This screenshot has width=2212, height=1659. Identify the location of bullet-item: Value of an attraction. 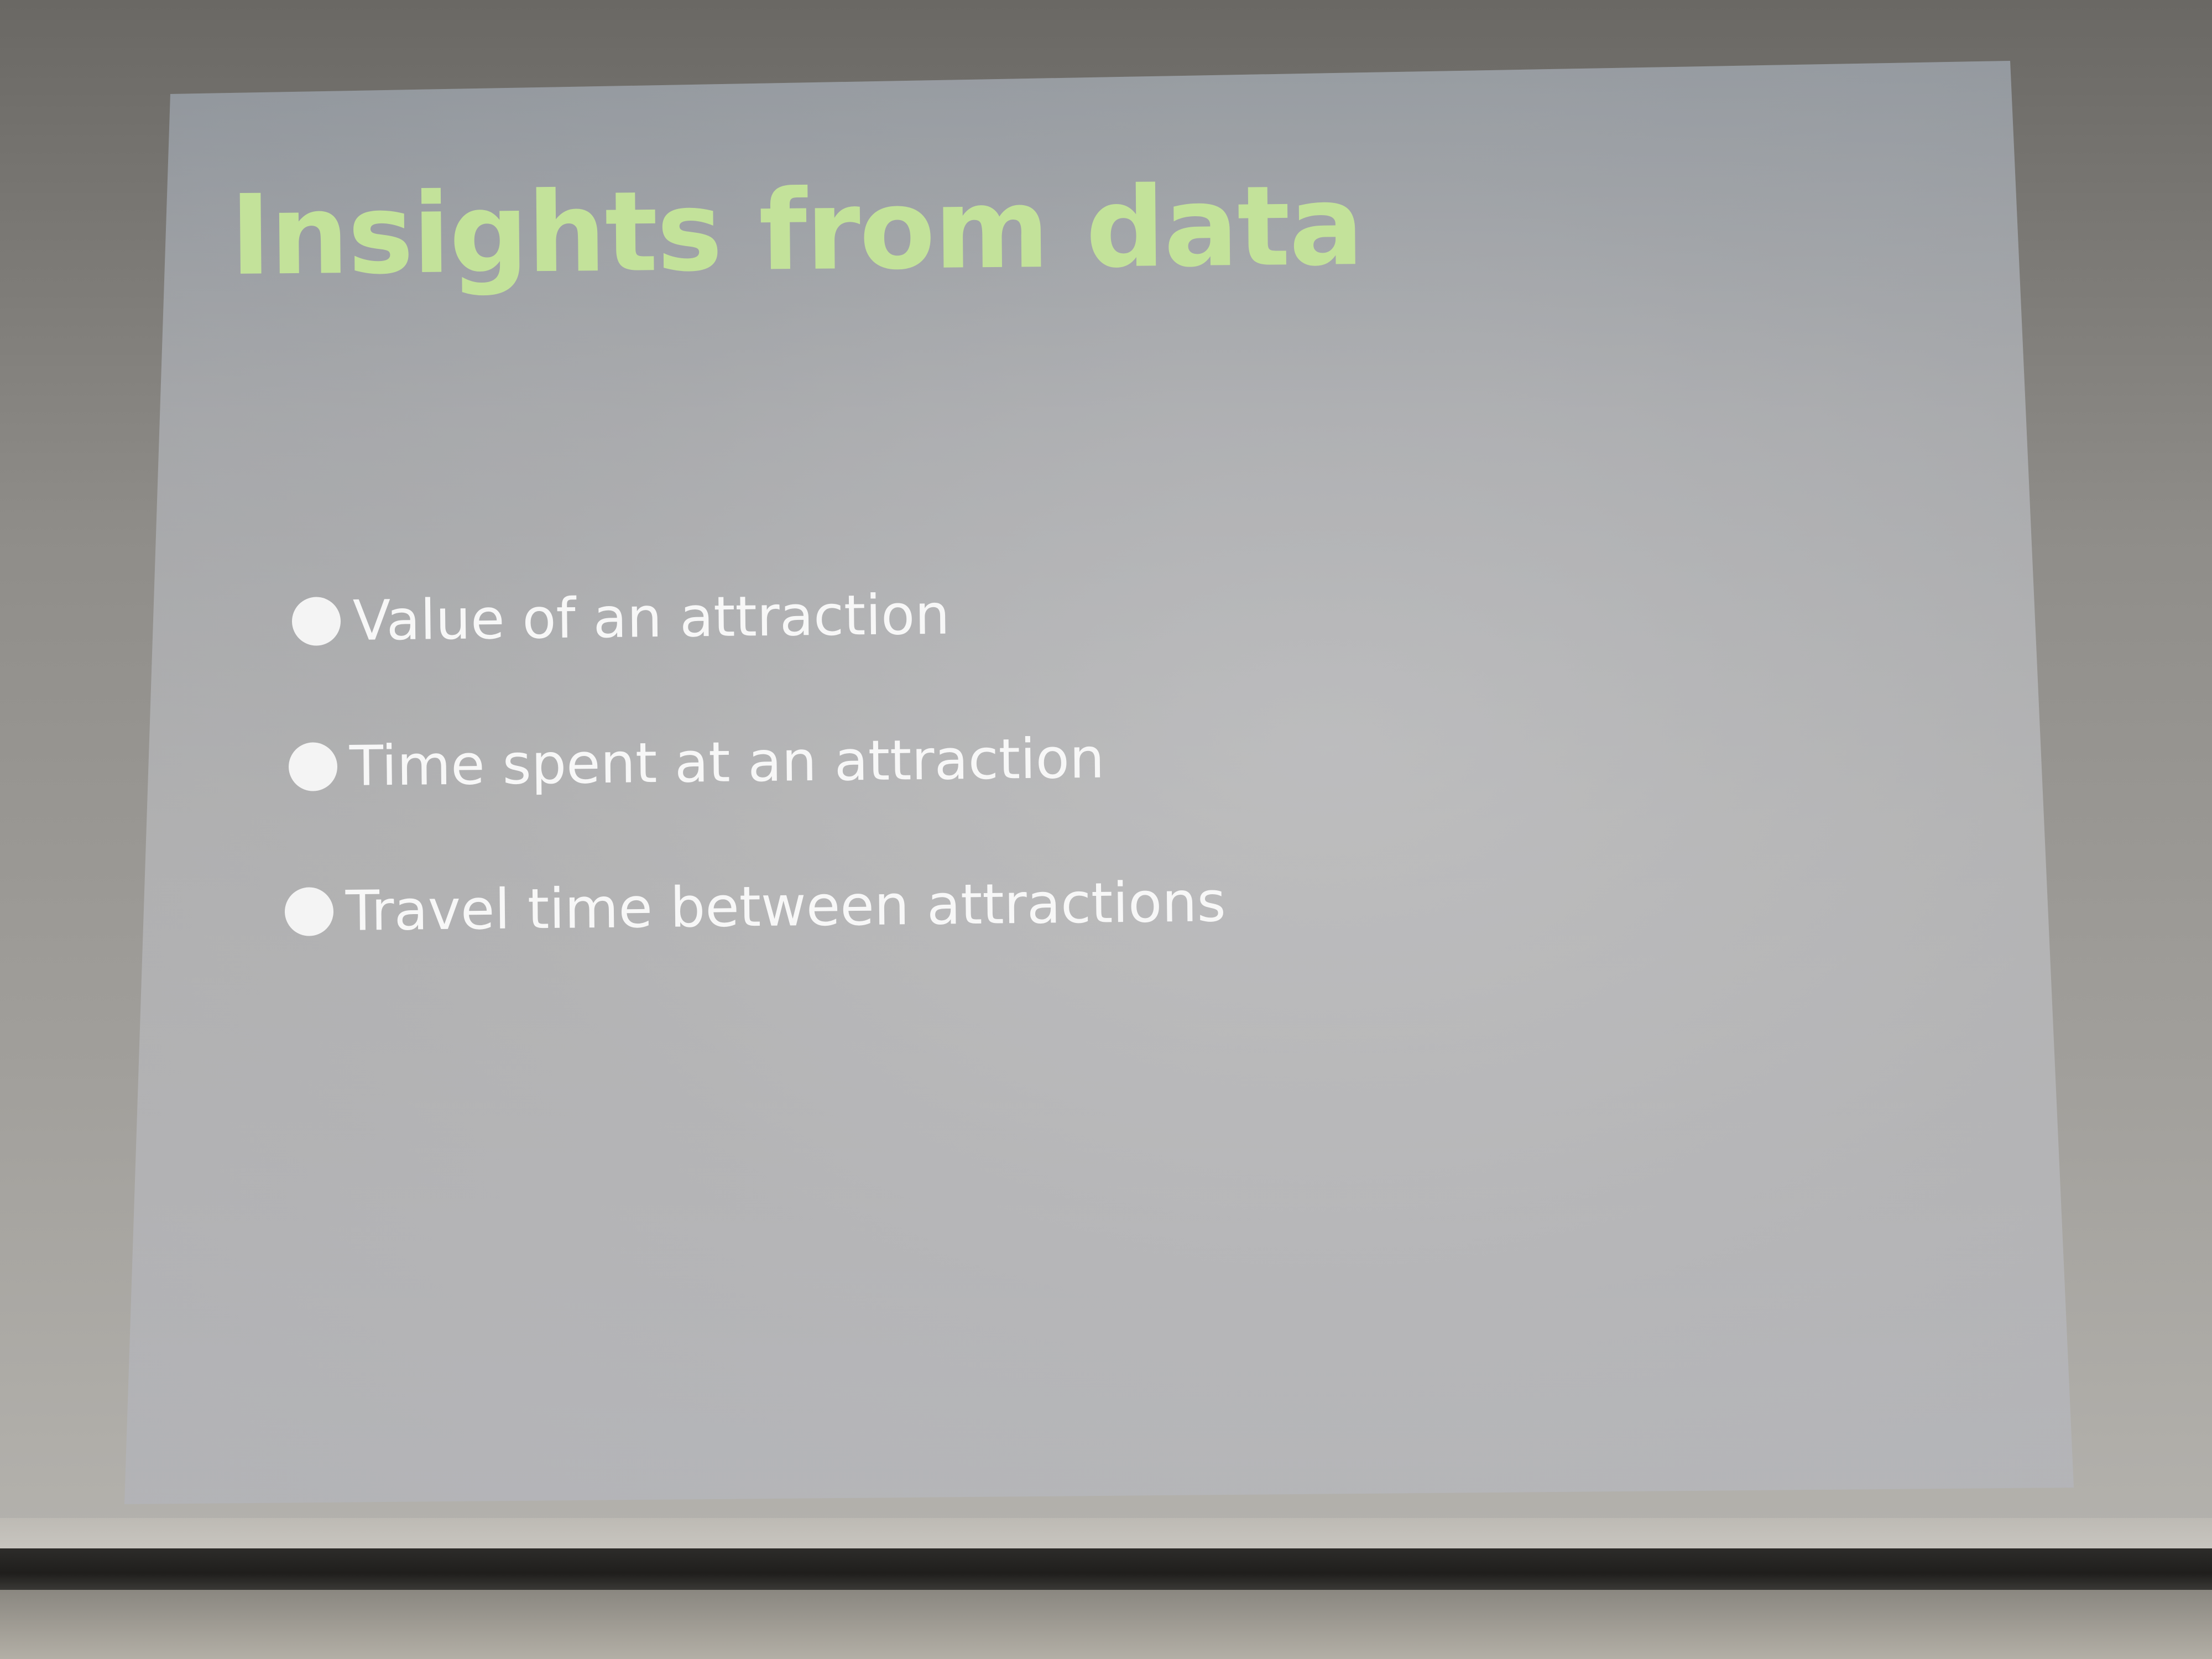
(621, 618).